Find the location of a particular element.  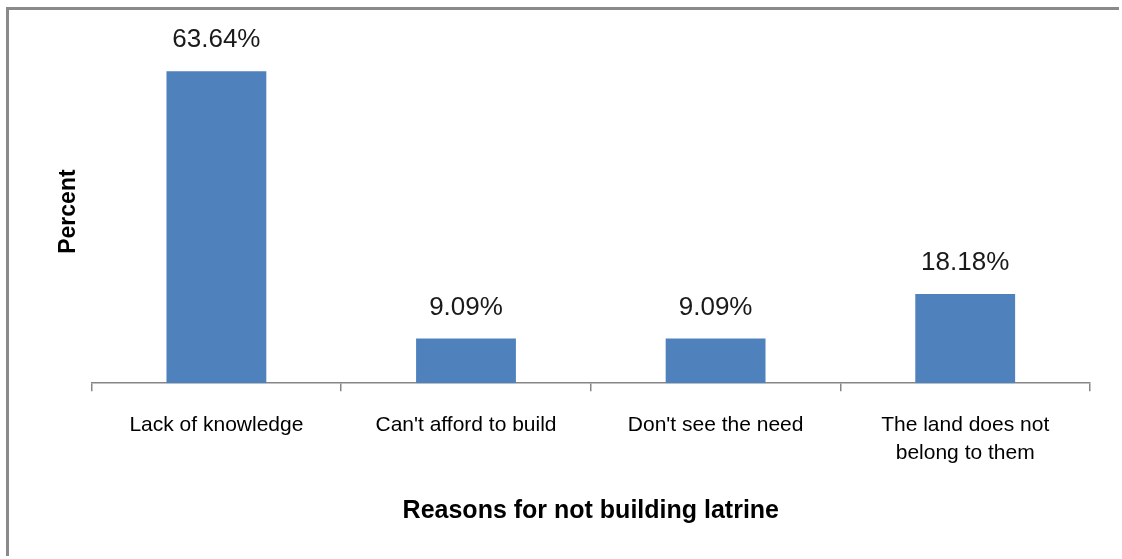

data-label: 63.64% is located at coordinates (216, 38).